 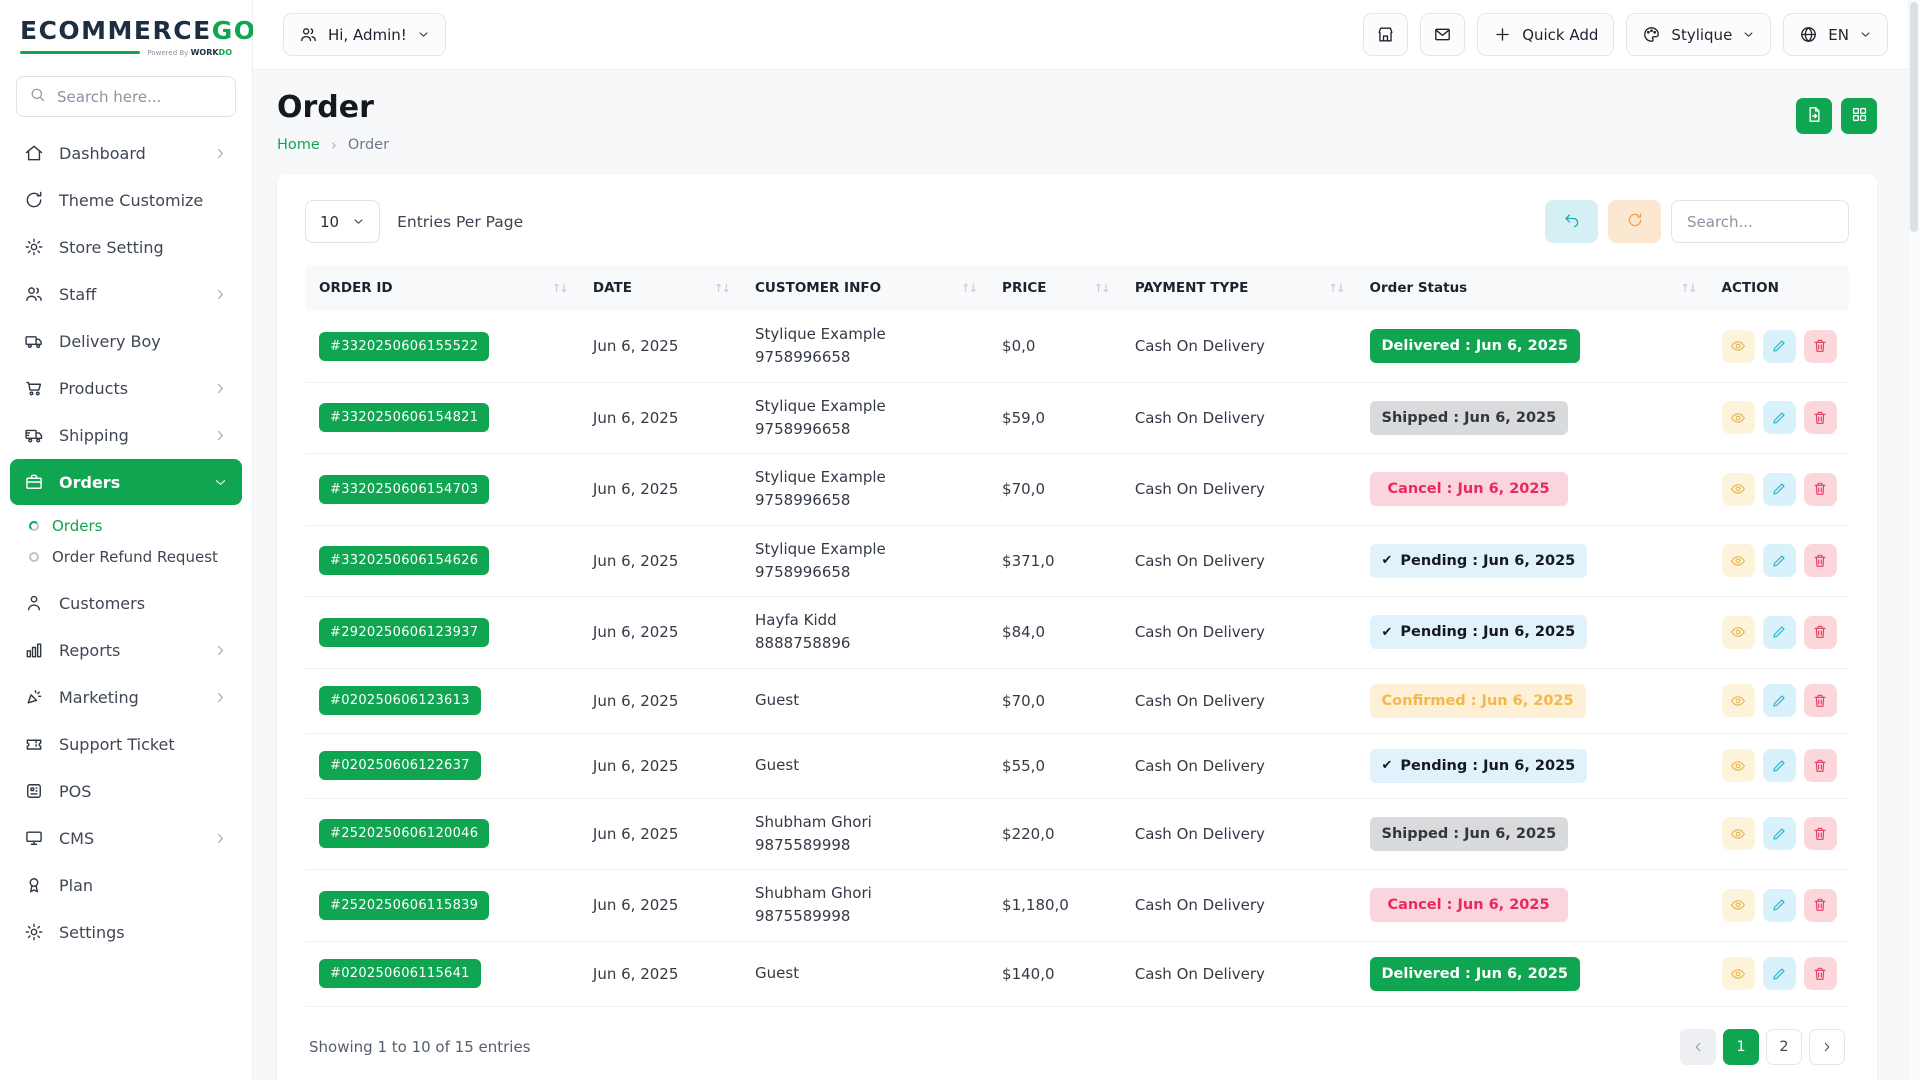 I want to click on customer-name: Stylique Example, so click(x=820, y=334).